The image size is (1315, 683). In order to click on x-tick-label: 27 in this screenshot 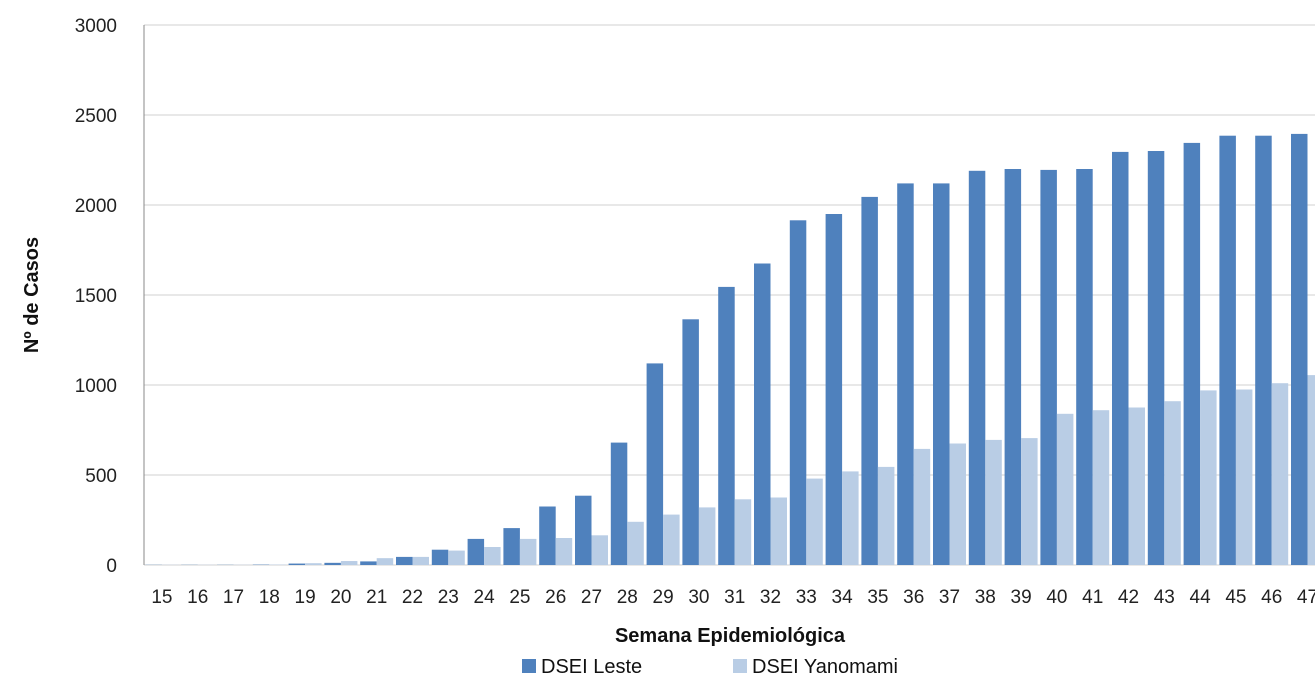, I will do `click(591, 597)`.